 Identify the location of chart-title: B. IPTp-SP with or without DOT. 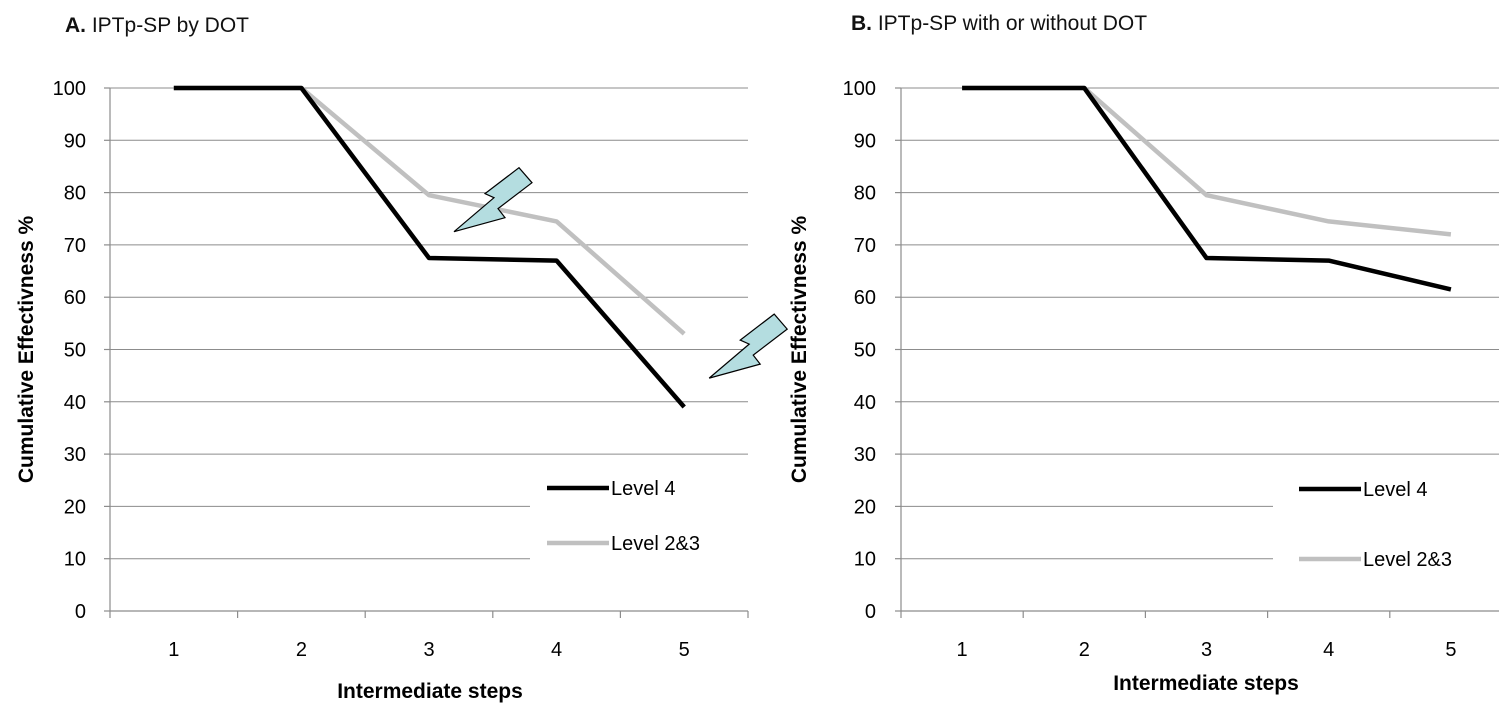
(999, 23).